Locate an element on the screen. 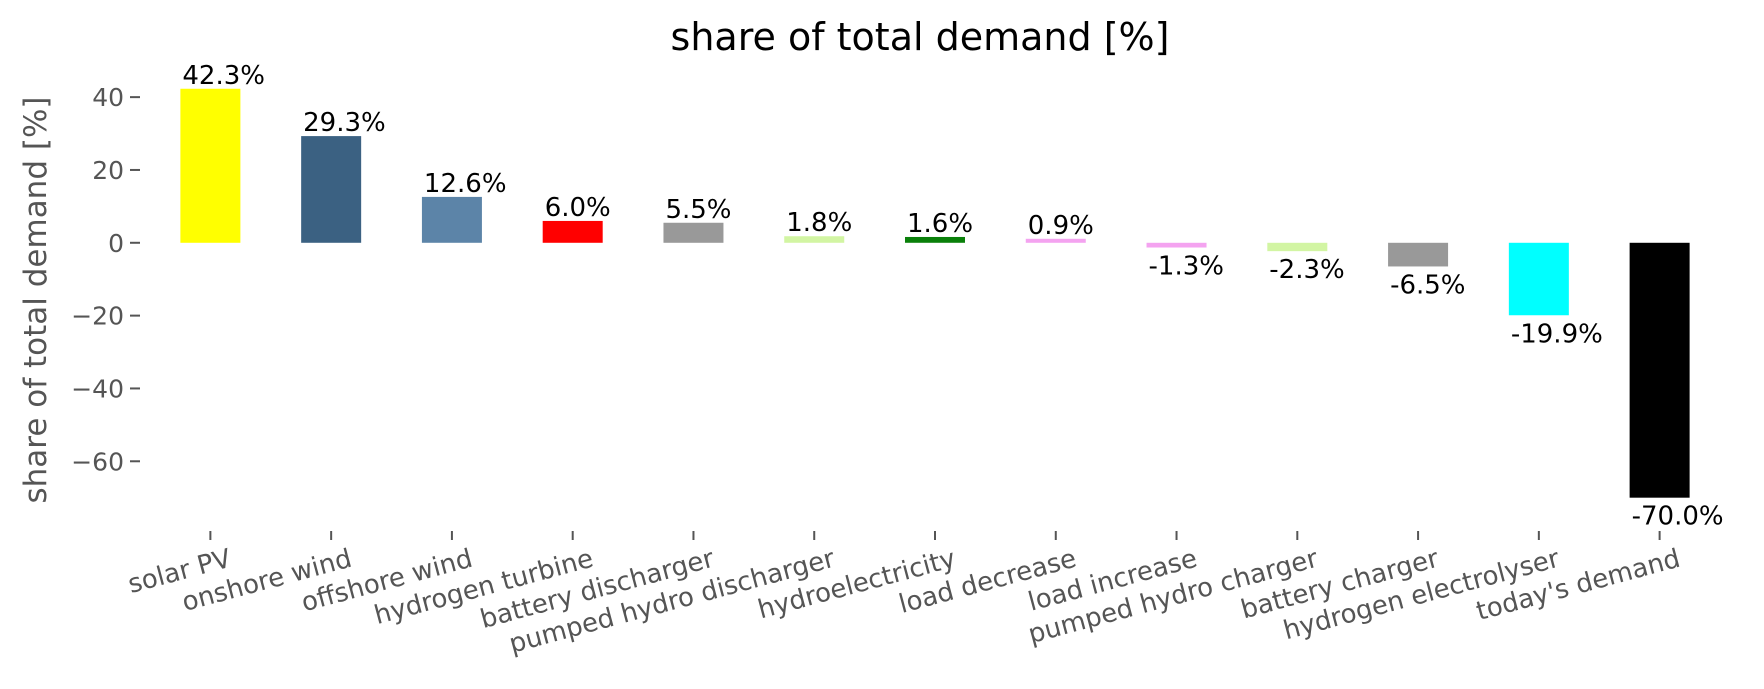  y-axis-ticks: 40 20 0 −20 −40 −60 is located at coordinates (105, 279).